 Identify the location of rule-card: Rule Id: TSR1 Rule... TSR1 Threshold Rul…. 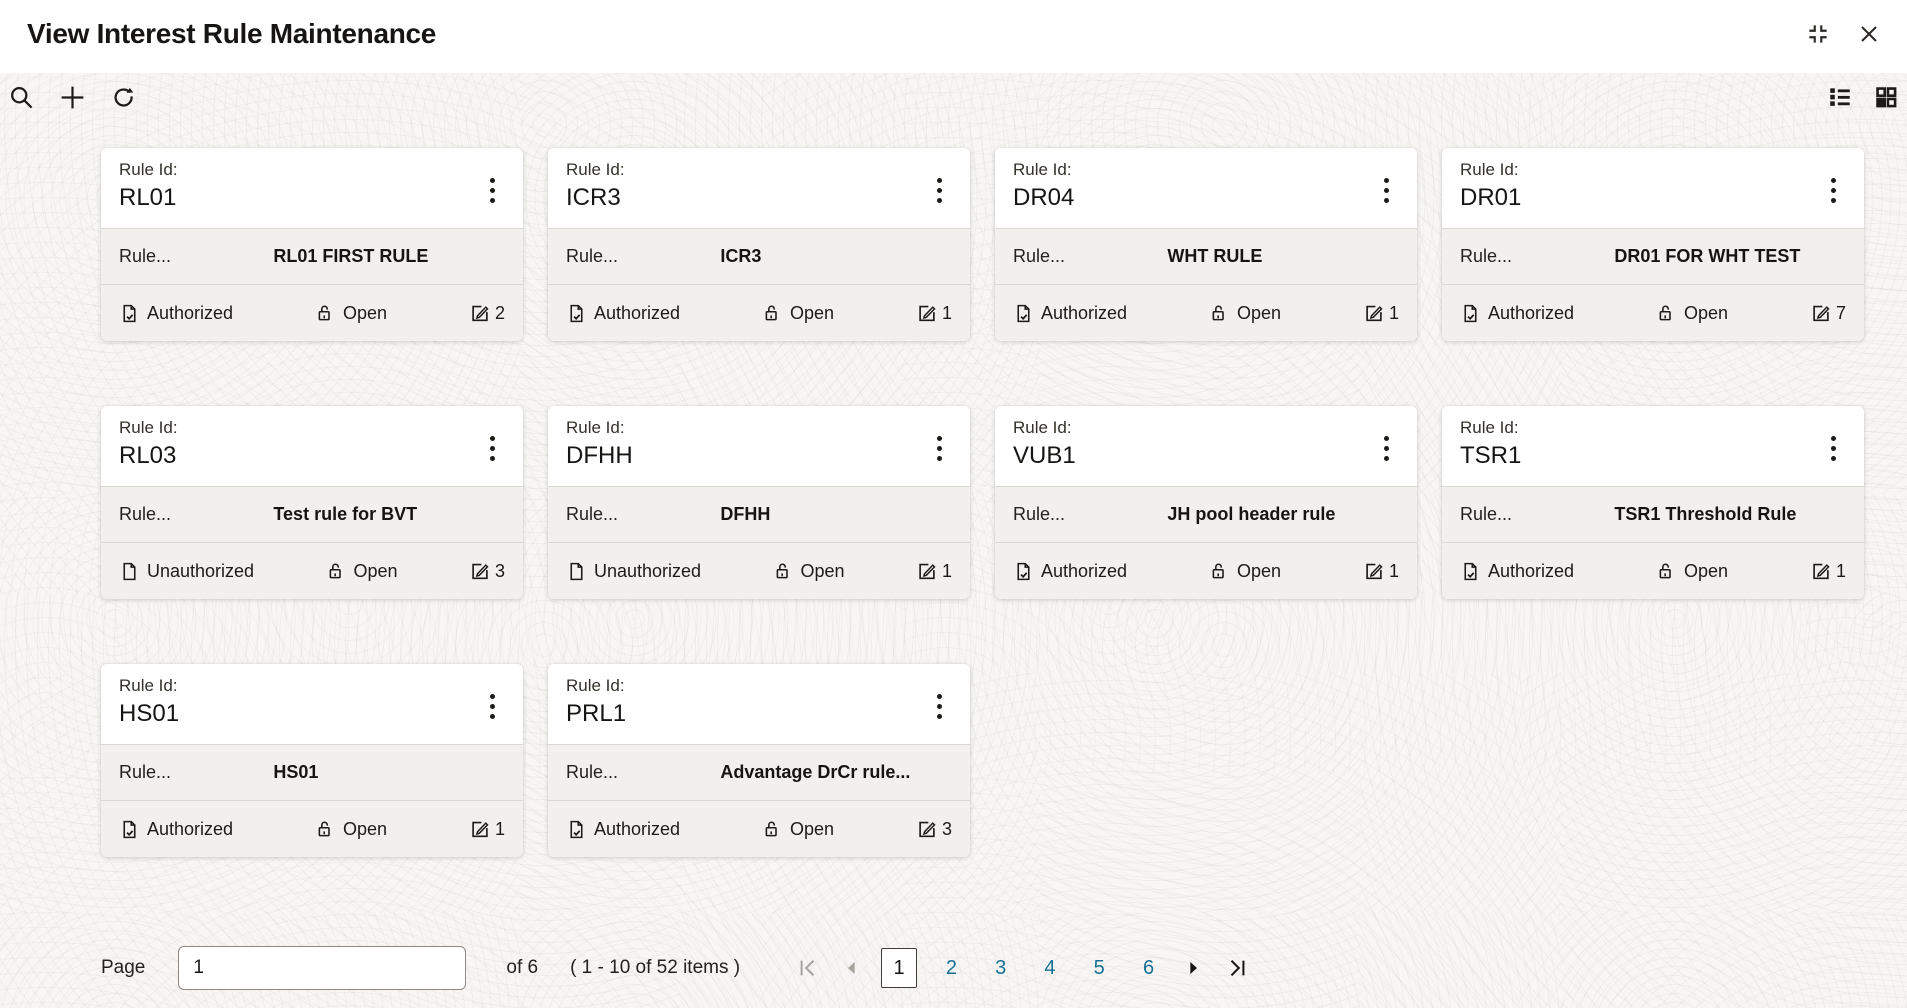
(1653, 502).